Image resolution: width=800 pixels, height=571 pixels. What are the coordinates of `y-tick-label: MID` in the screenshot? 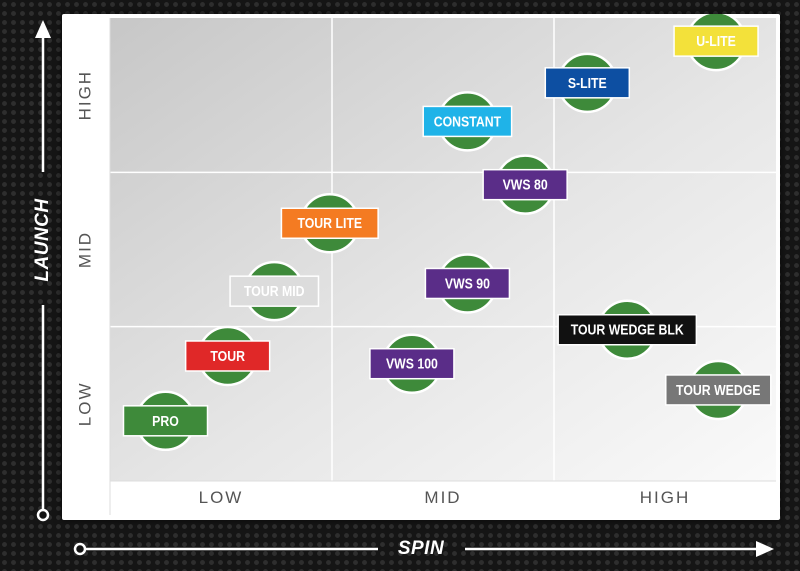 It's located at (84, 249).